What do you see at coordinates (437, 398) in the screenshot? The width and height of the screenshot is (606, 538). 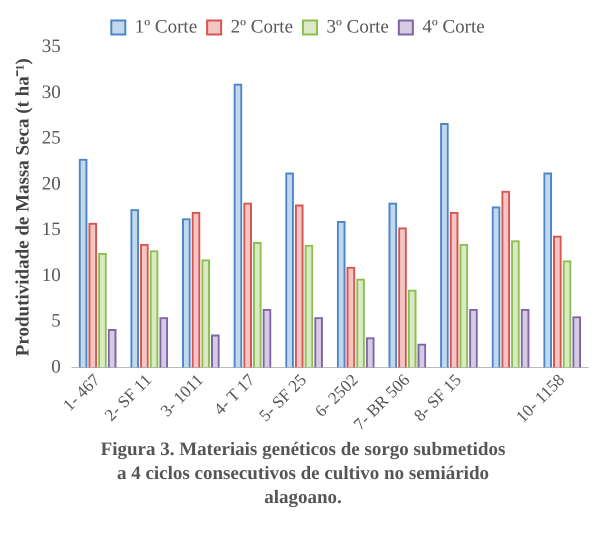 I see `x-tick-label: 8- SF 15` at bounding box center [437, 398].